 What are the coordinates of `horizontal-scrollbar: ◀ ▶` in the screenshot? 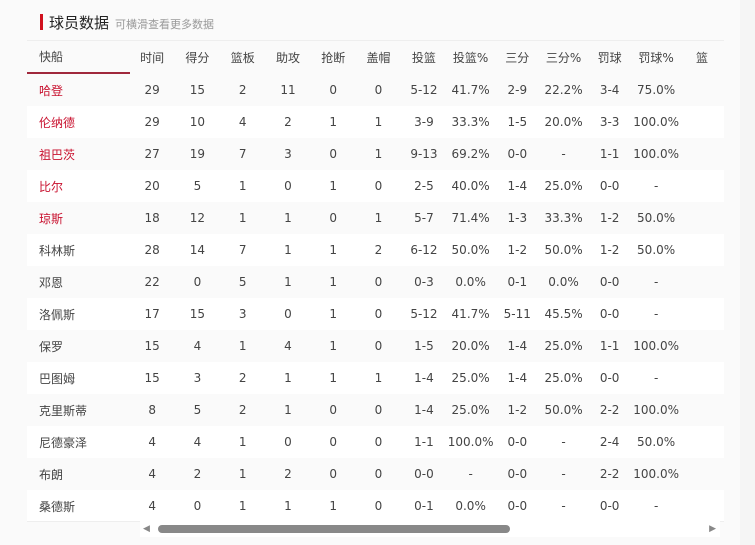 It's located at (430, 529).